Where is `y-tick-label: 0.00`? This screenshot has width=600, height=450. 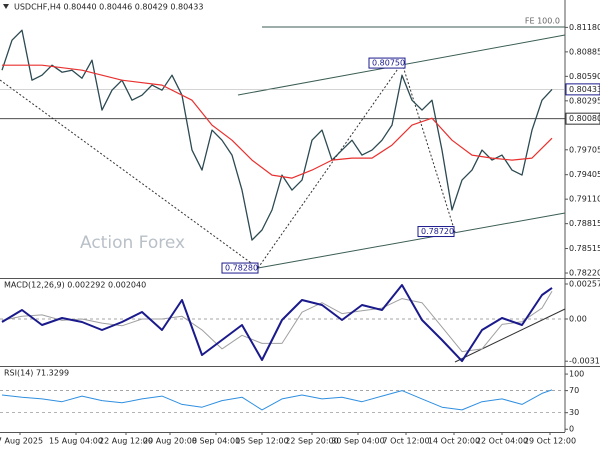
y-tick-label: 0.00 is located at coordinates (578, 318).